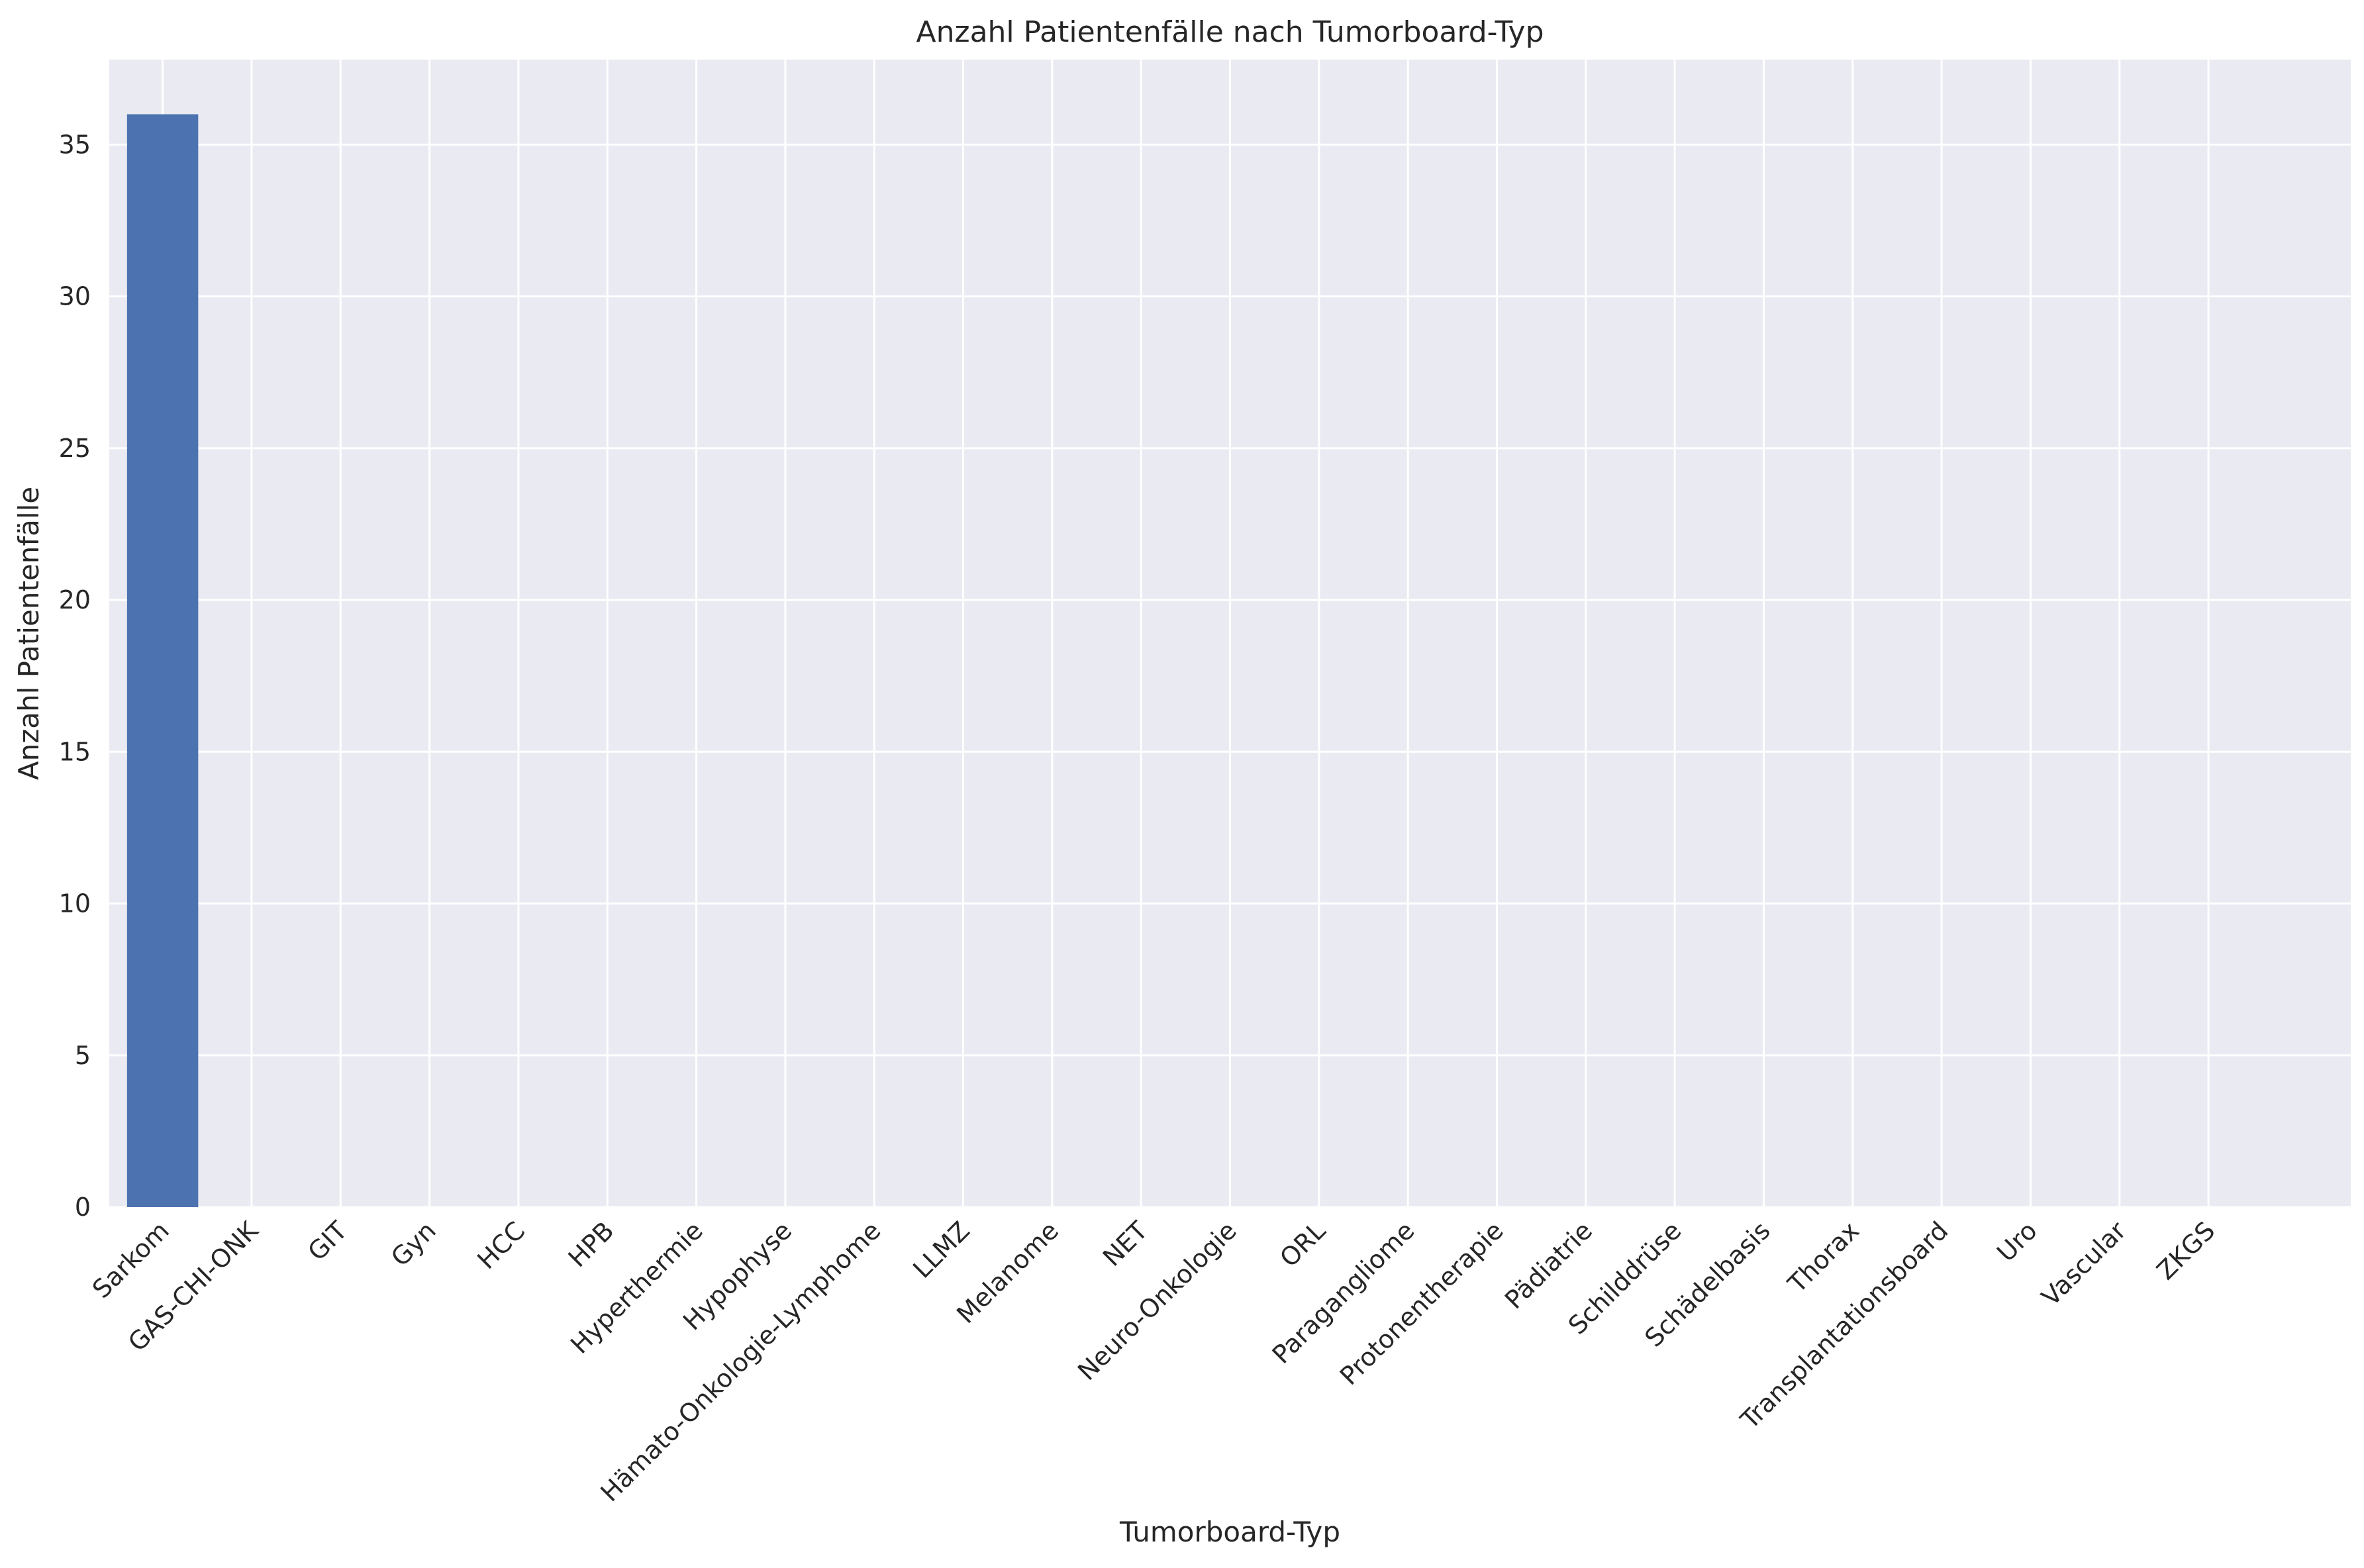 This screenshot has height=1568, width=2364. Describe the element at coordinates (83, 1207) in the screenshot. I see `y-tick-label: 0` at that location.